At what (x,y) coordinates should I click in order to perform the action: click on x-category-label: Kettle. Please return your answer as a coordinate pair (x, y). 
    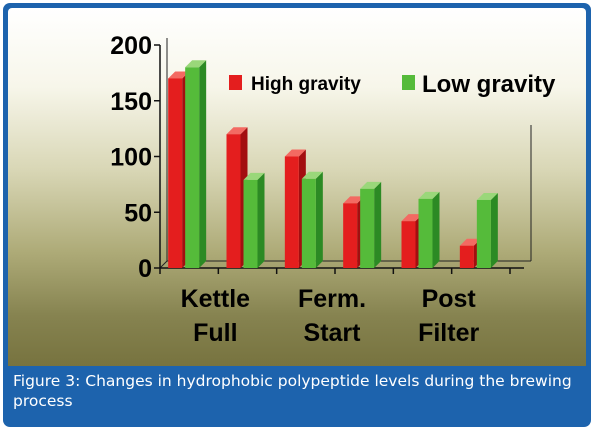
    Looking at the image, I should click on (216, 299).